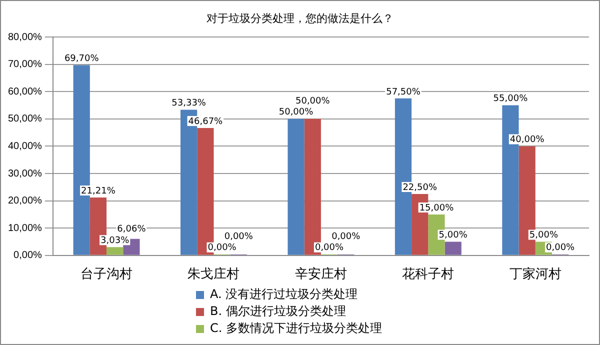 The image size is (600, 345). What do you see at coordinates (98, 191) in the screenshot?
I see `data-label: 21,21%` at bounding box center [98, 191].